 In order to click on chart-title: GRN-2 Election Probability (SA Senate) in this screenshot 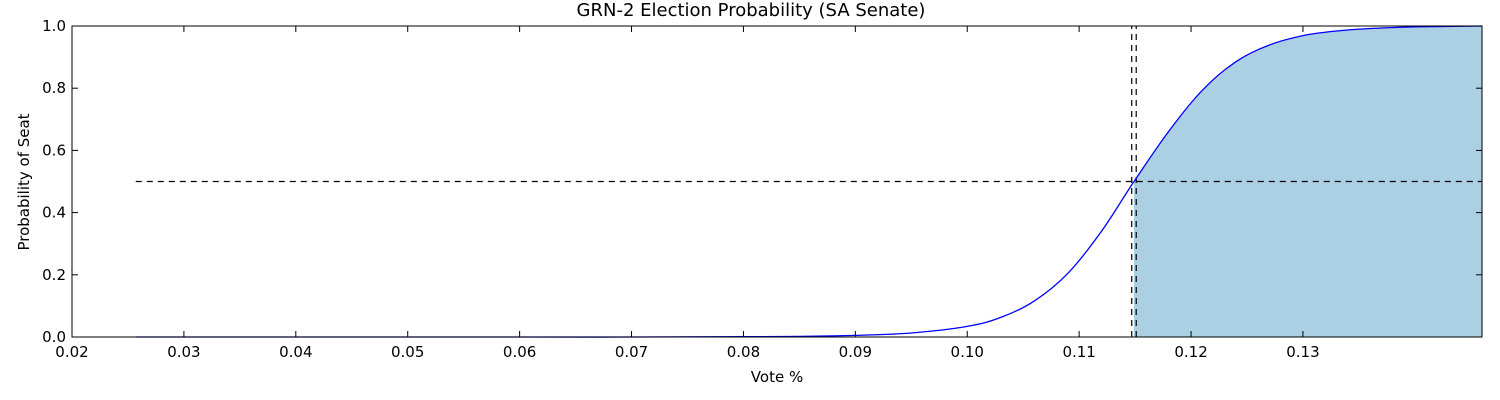, I will do `click(751, 10)`.